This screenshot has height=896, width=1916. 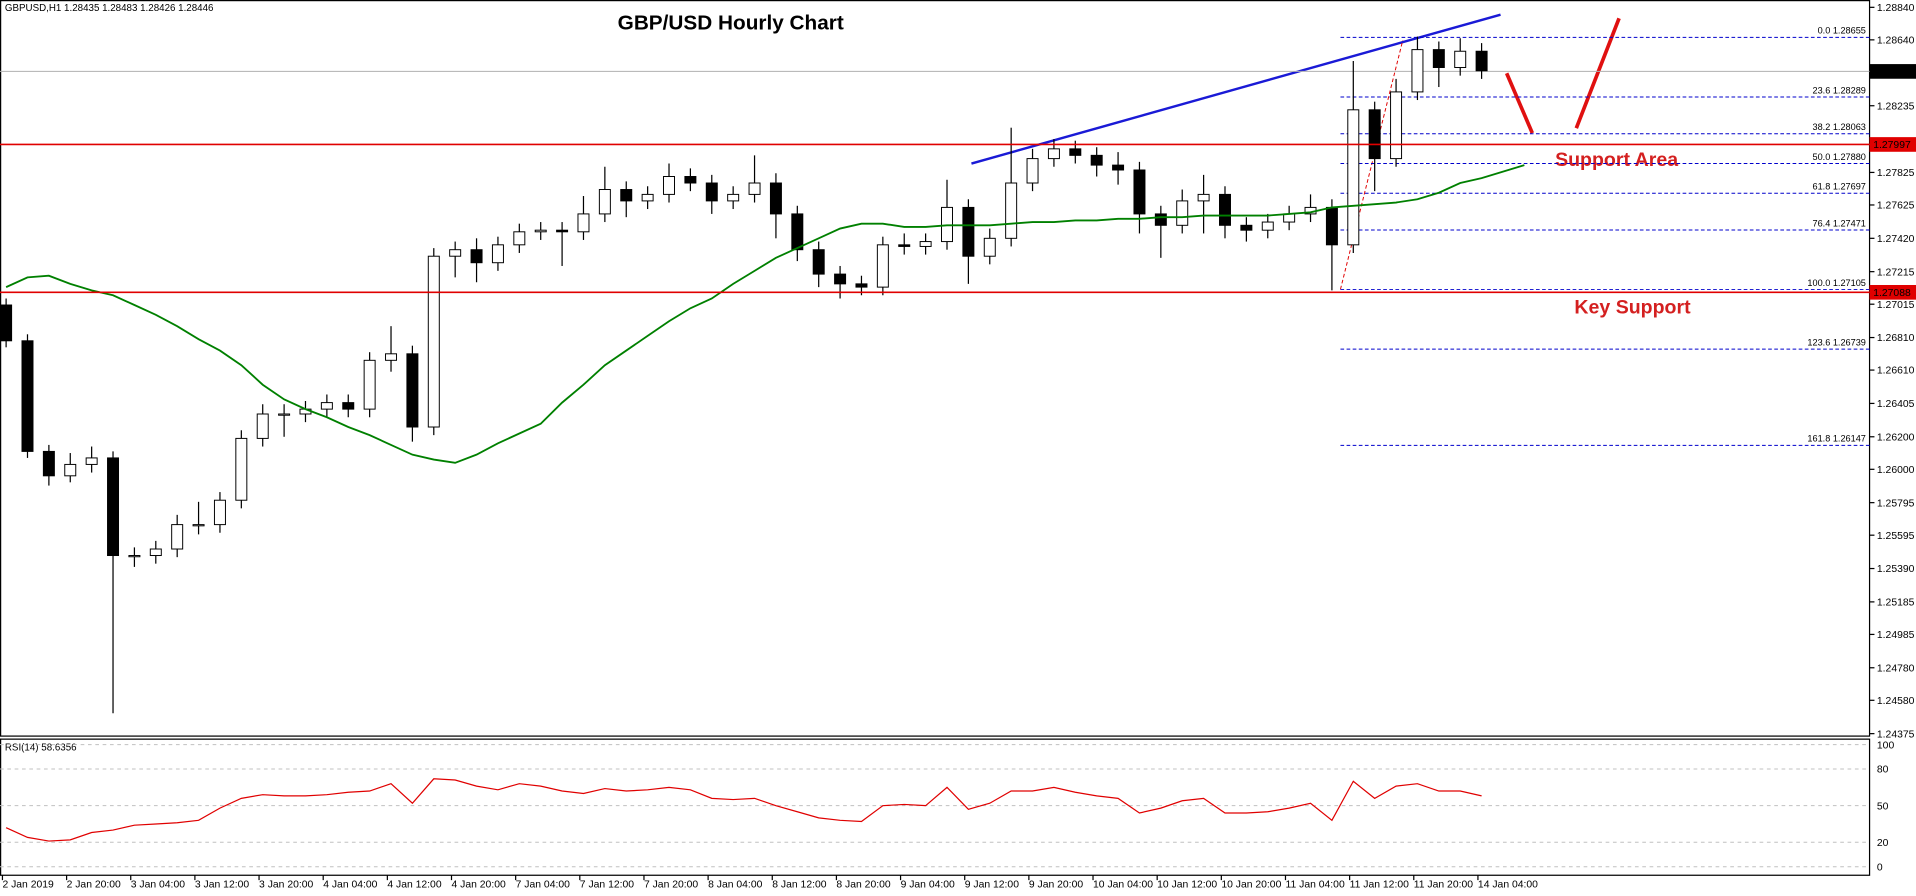 What do you see at coordinates (1892, 71) in the screenshot?
I see `current-price-box` at bounding box center [1892, 71].